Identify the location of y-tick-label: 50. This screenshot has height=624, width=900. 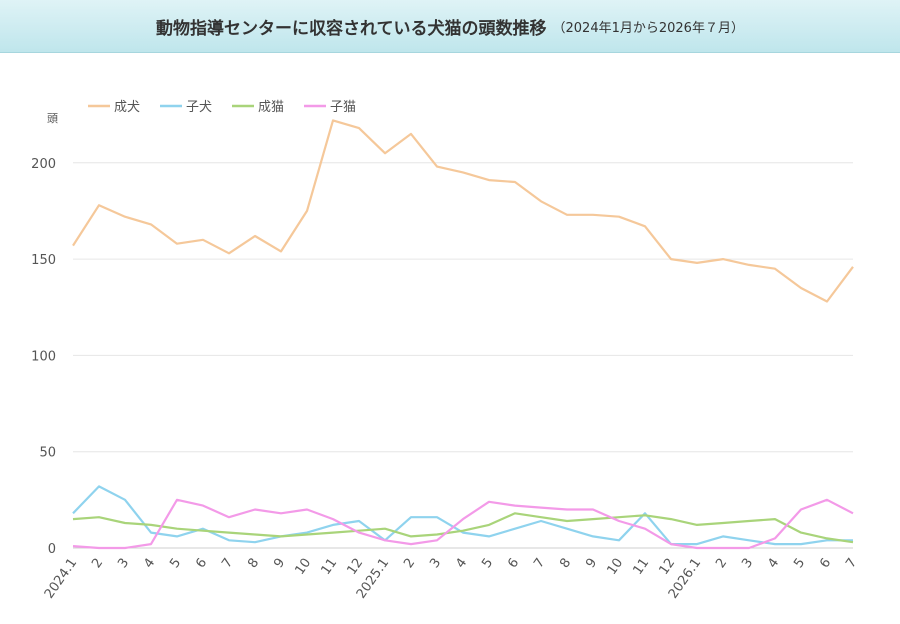
(47, 453).